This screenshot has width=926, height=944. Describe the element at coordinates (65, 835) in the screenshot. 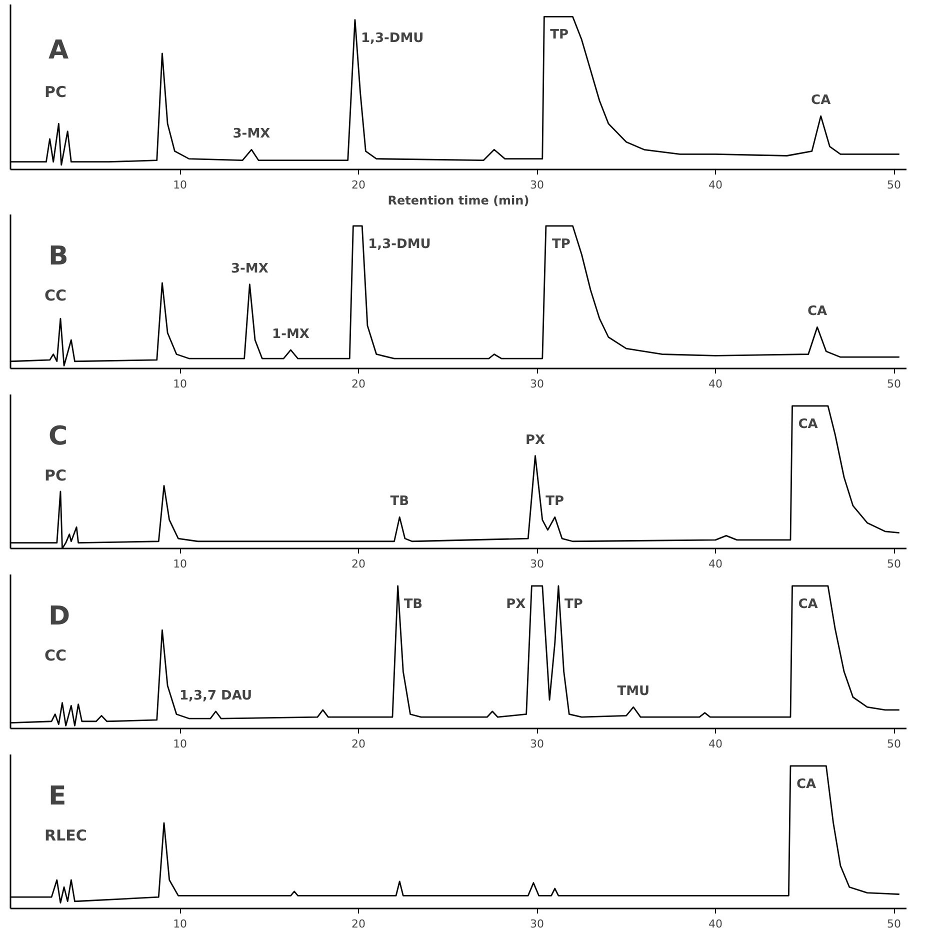

I see `text: RLEC` at that location.